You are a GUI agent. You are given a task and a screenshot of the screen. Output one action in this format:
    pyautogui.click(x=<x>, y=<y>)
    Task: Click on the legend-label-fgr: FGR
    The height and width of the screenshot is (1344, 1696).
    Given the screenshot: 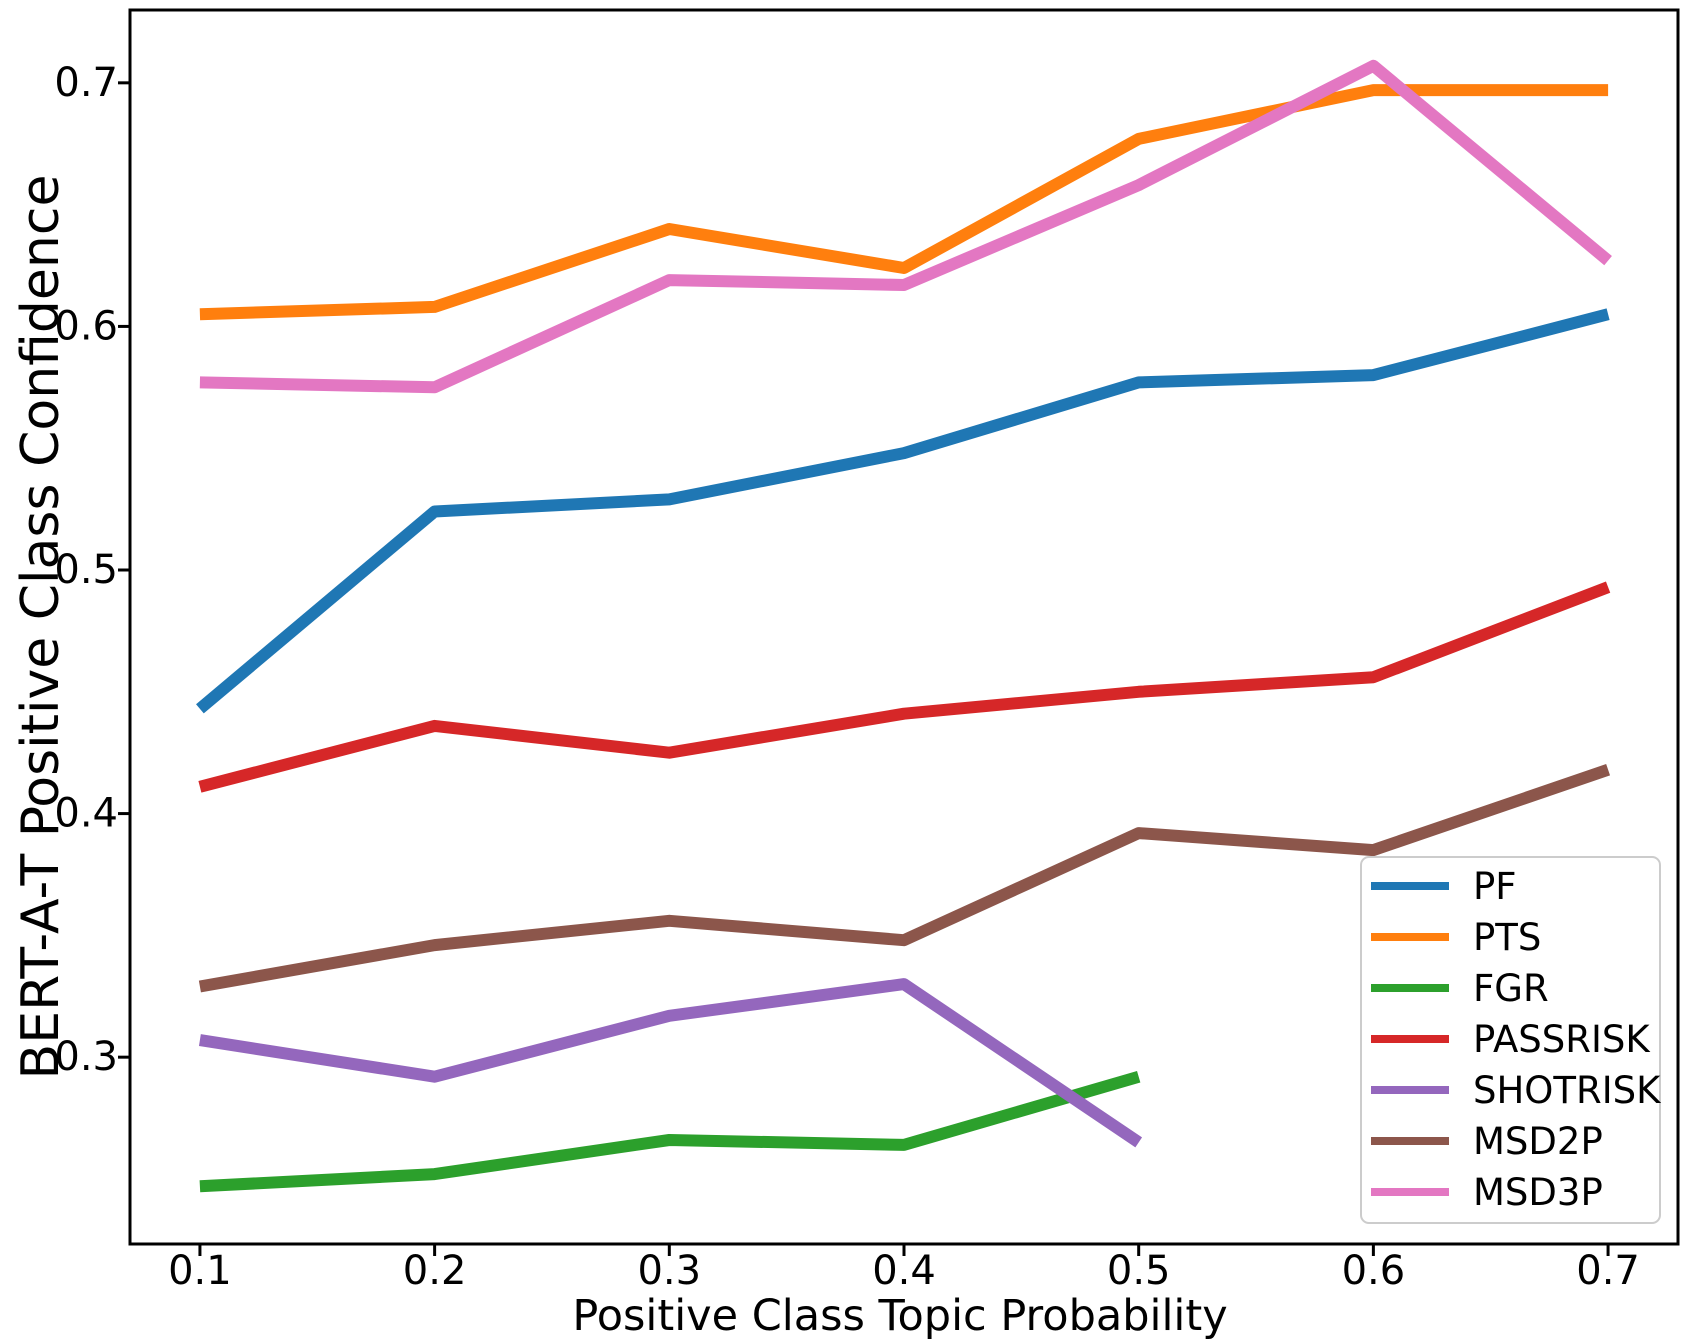 What is the action you would take?
    pyautogui.click(x=1511, y=988)
    